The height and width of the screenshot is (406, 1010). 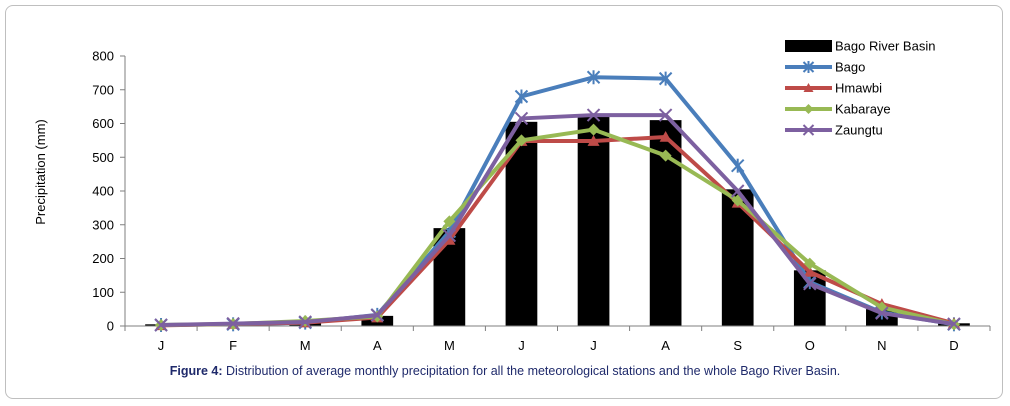 I want to click on legend-item-bago-river-basin: Bago River Basin, so click(x=860, y=46).